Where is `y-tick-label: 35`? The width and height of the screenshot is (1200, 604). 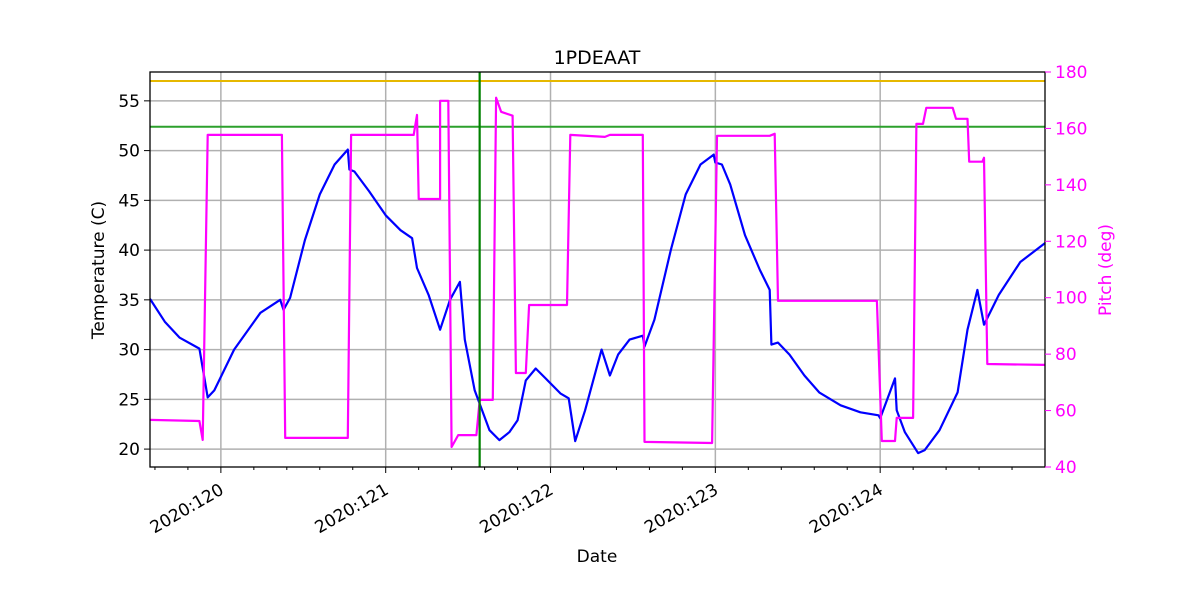
y-tick-label: 35 is located at coordinates (129, 301).